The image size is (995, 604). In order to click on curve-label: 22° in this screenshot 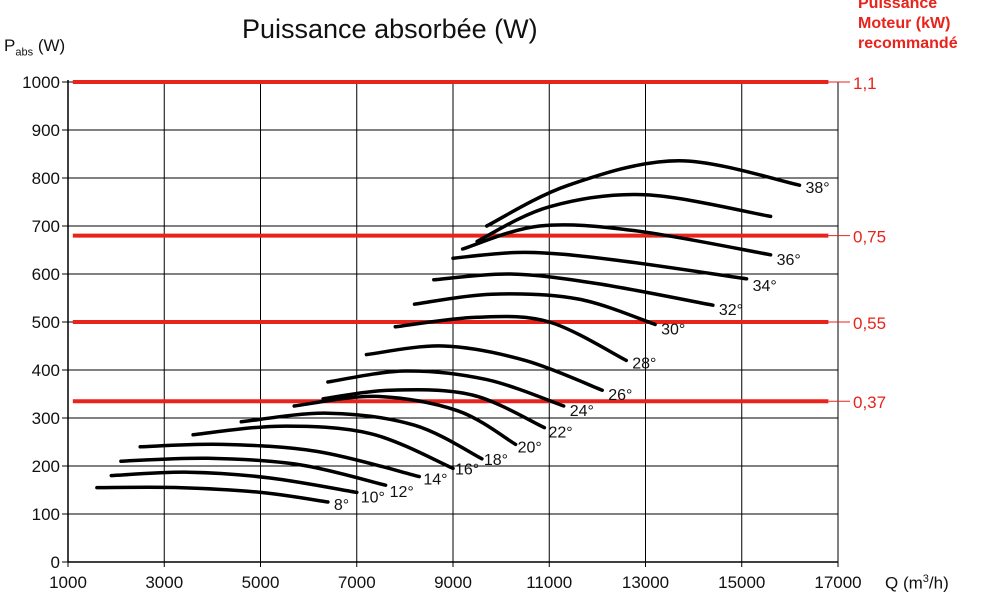, I will do `click(560, 433)`.